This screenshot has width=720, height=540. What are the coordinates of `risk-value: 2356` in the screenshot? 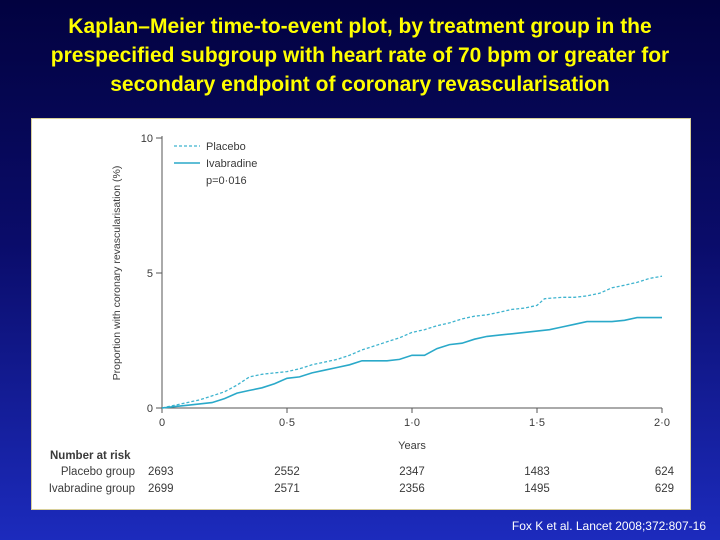 It's located at (412, 489).